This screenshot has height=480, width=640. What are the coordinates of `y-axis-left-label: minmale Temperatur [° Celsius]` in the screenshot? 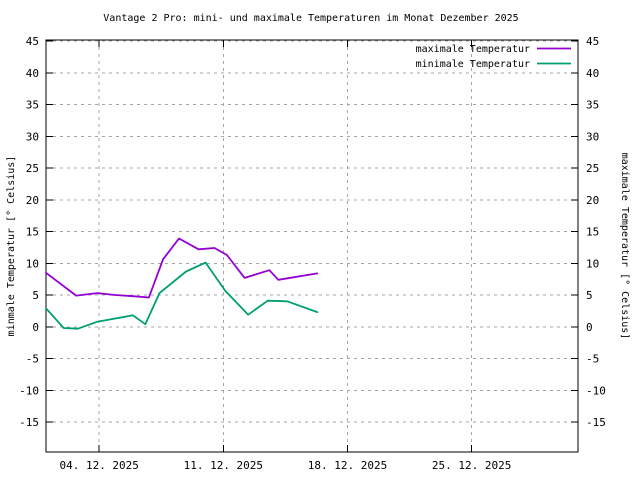 It's located at (11, 246).